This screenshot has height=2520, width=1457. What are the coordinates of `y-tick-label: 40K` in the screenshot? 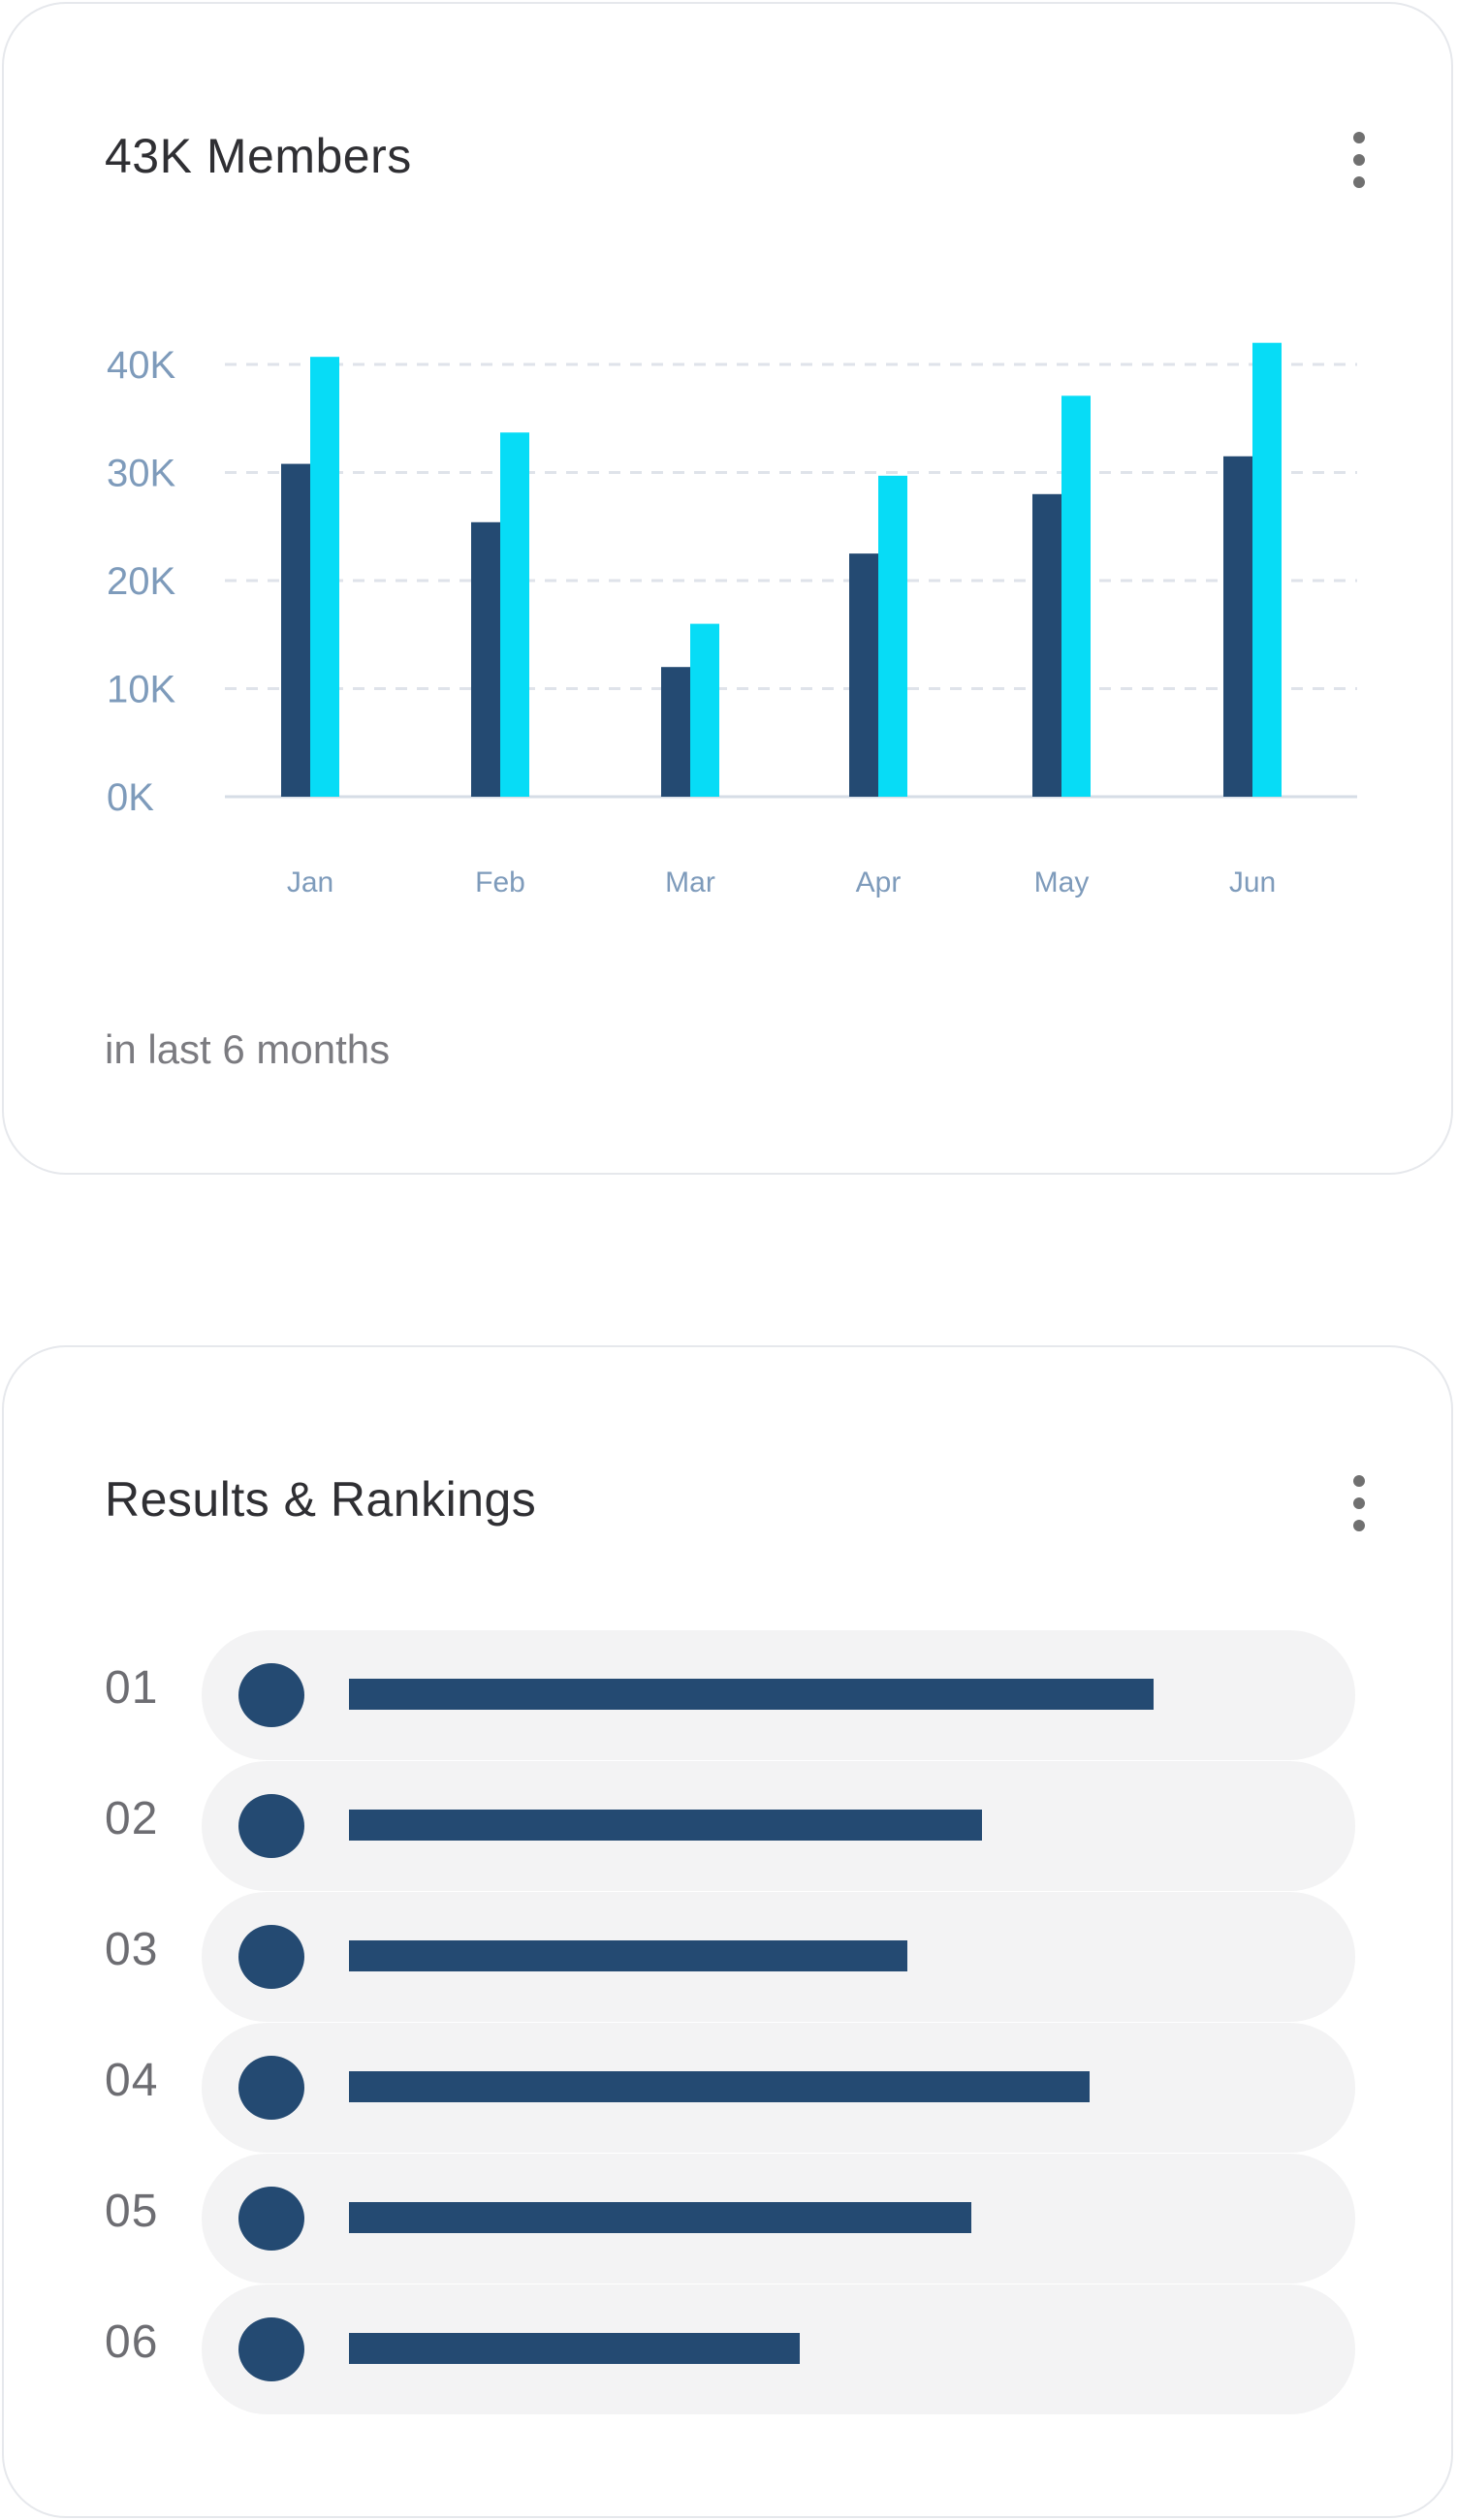 It's located at (141, 366).